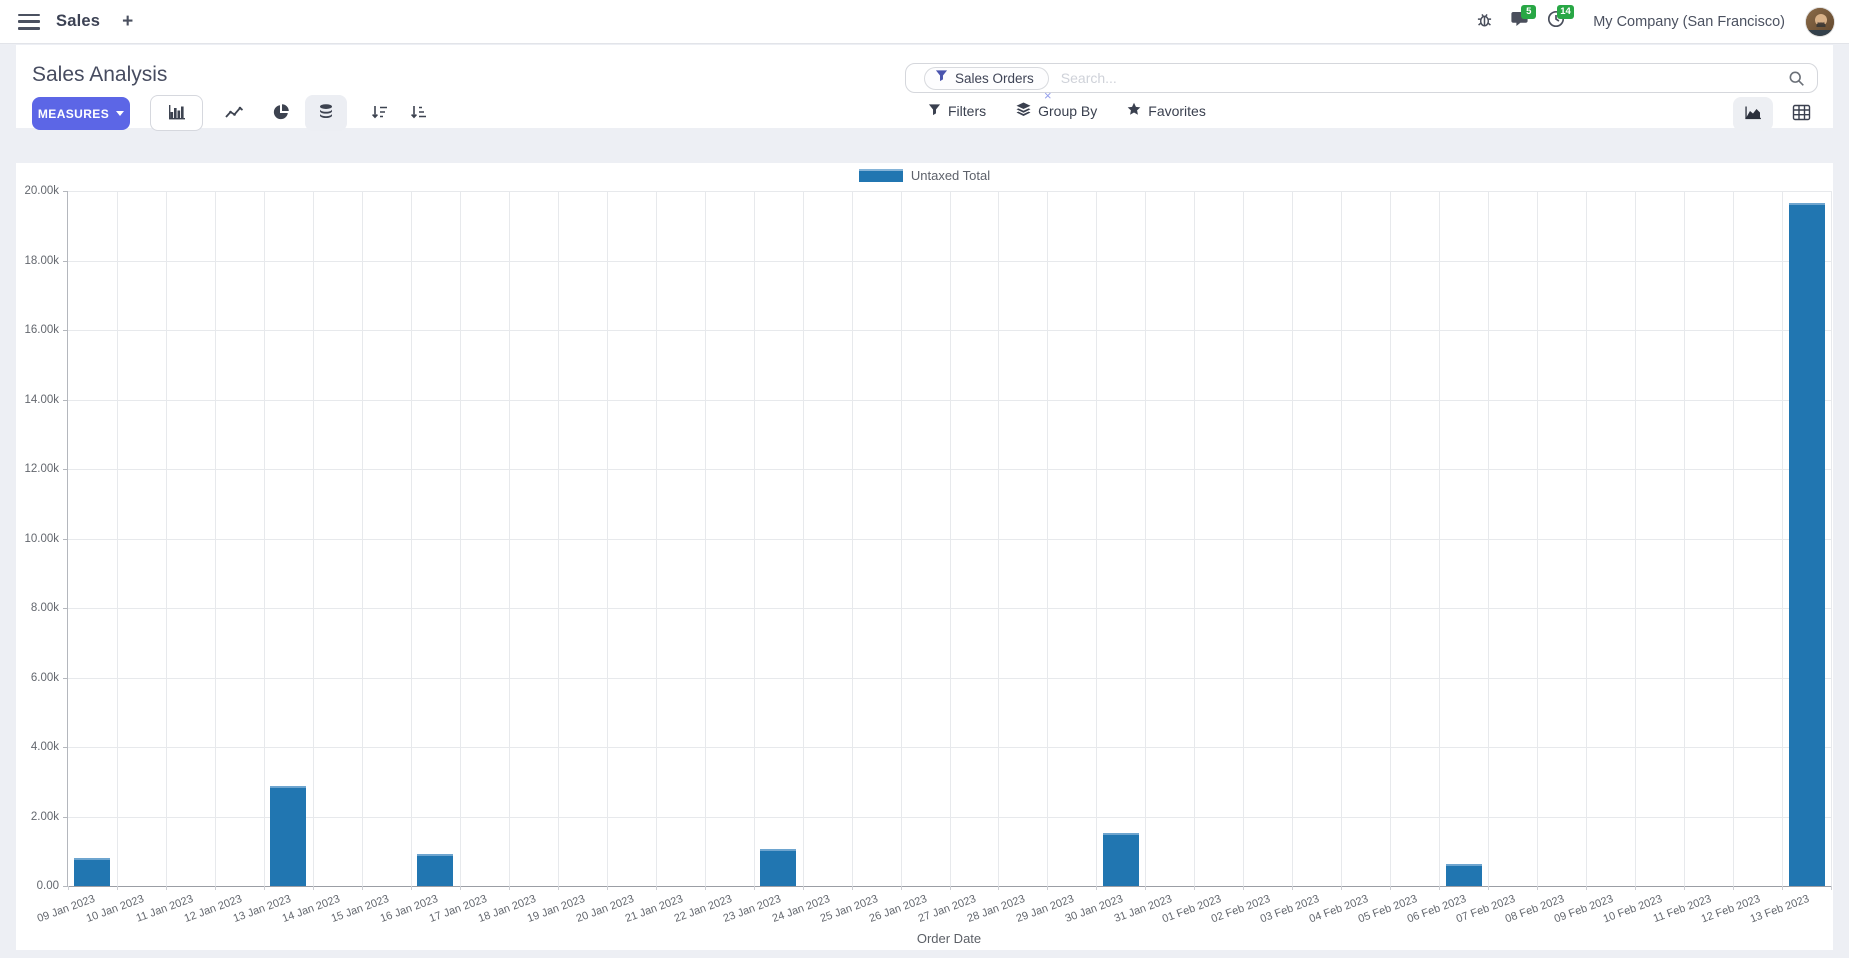 This screenshot has height=958, width=1849. I want to click on filter-funnel-icon, so click(941, 78).